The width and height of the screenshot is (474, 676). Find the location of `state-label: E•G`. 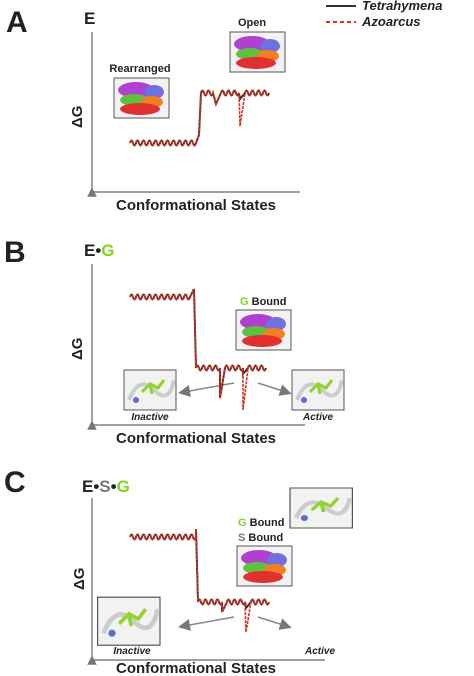

state-label: E•G is located at coordinates (99, 250).